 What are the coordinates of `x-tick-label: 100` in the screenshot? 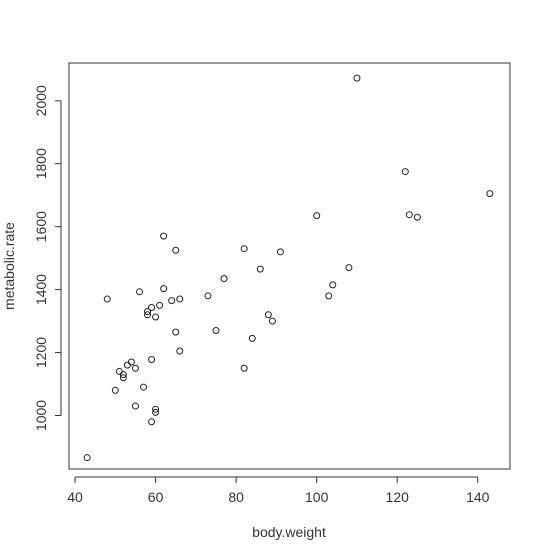 It's located at (317, 497).